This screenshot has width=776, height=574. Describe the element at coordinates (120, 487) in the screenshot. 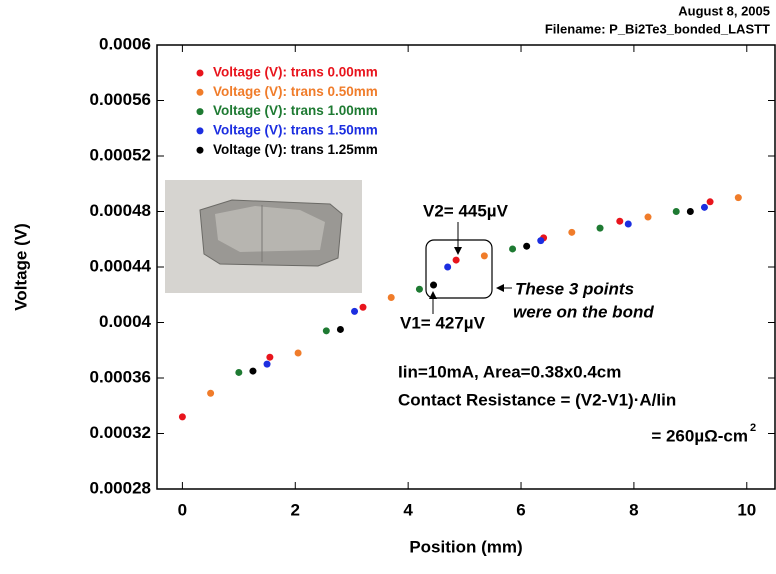

I see `y-tick-label: 0.00028` at that location.